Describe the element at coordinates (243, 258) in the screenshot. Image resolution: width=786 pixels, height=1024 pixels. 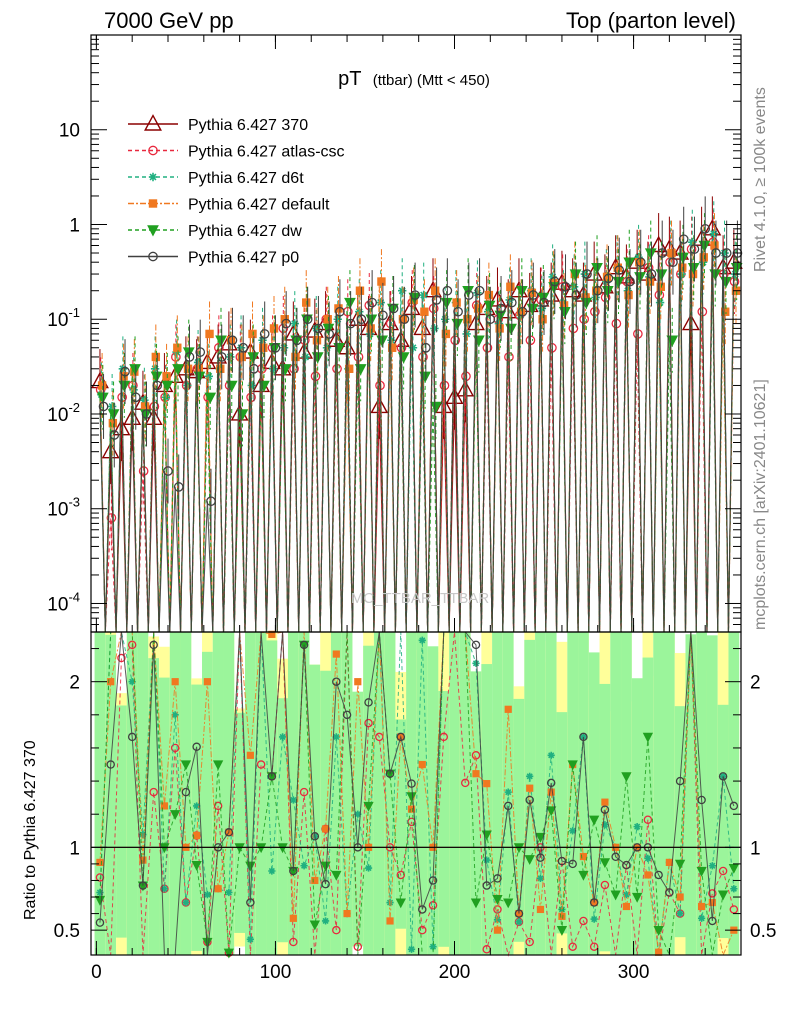
I see `legend-label: Pythia 6.427 p0` at that location.